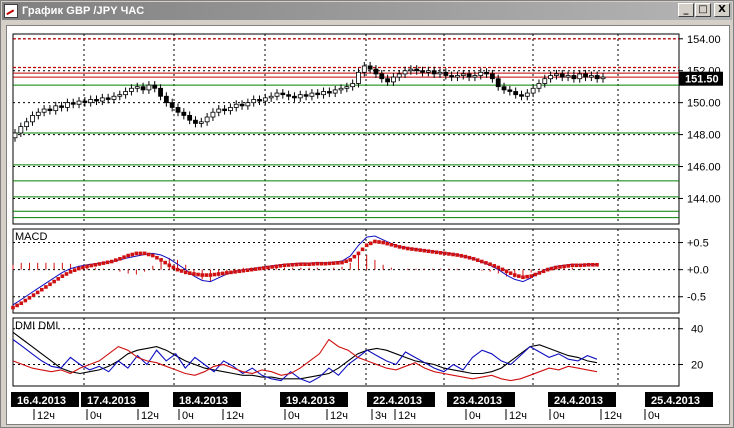 This screenshot has height=428, width=734. Describe the element at coordinates (704, 199) in the screenshot. I see `price-tick-label: 144.00` at that location.